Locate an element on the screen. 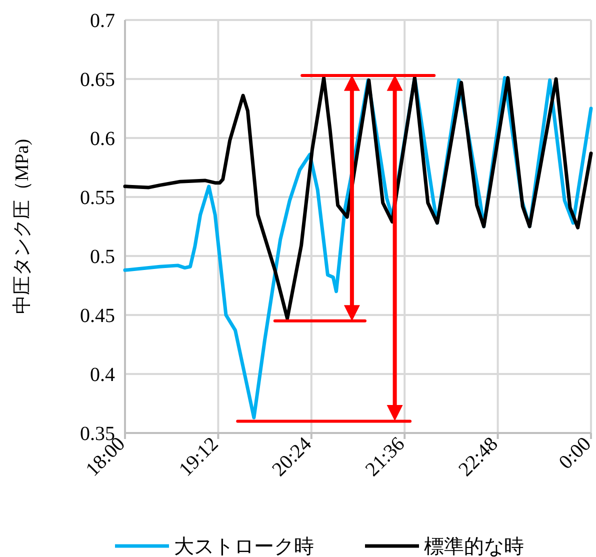  y-tick-label: 0.5 is located at coordinates (102, 257).